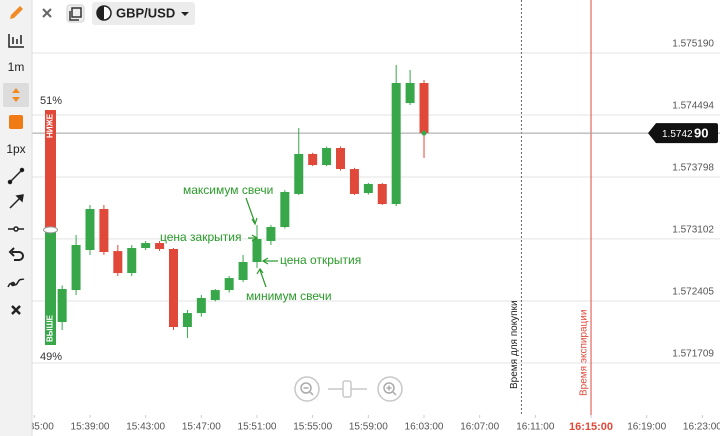 This screenshot has height=436, width=720. I want to click on y-tick-label: 1.572405, so click(693, 292).